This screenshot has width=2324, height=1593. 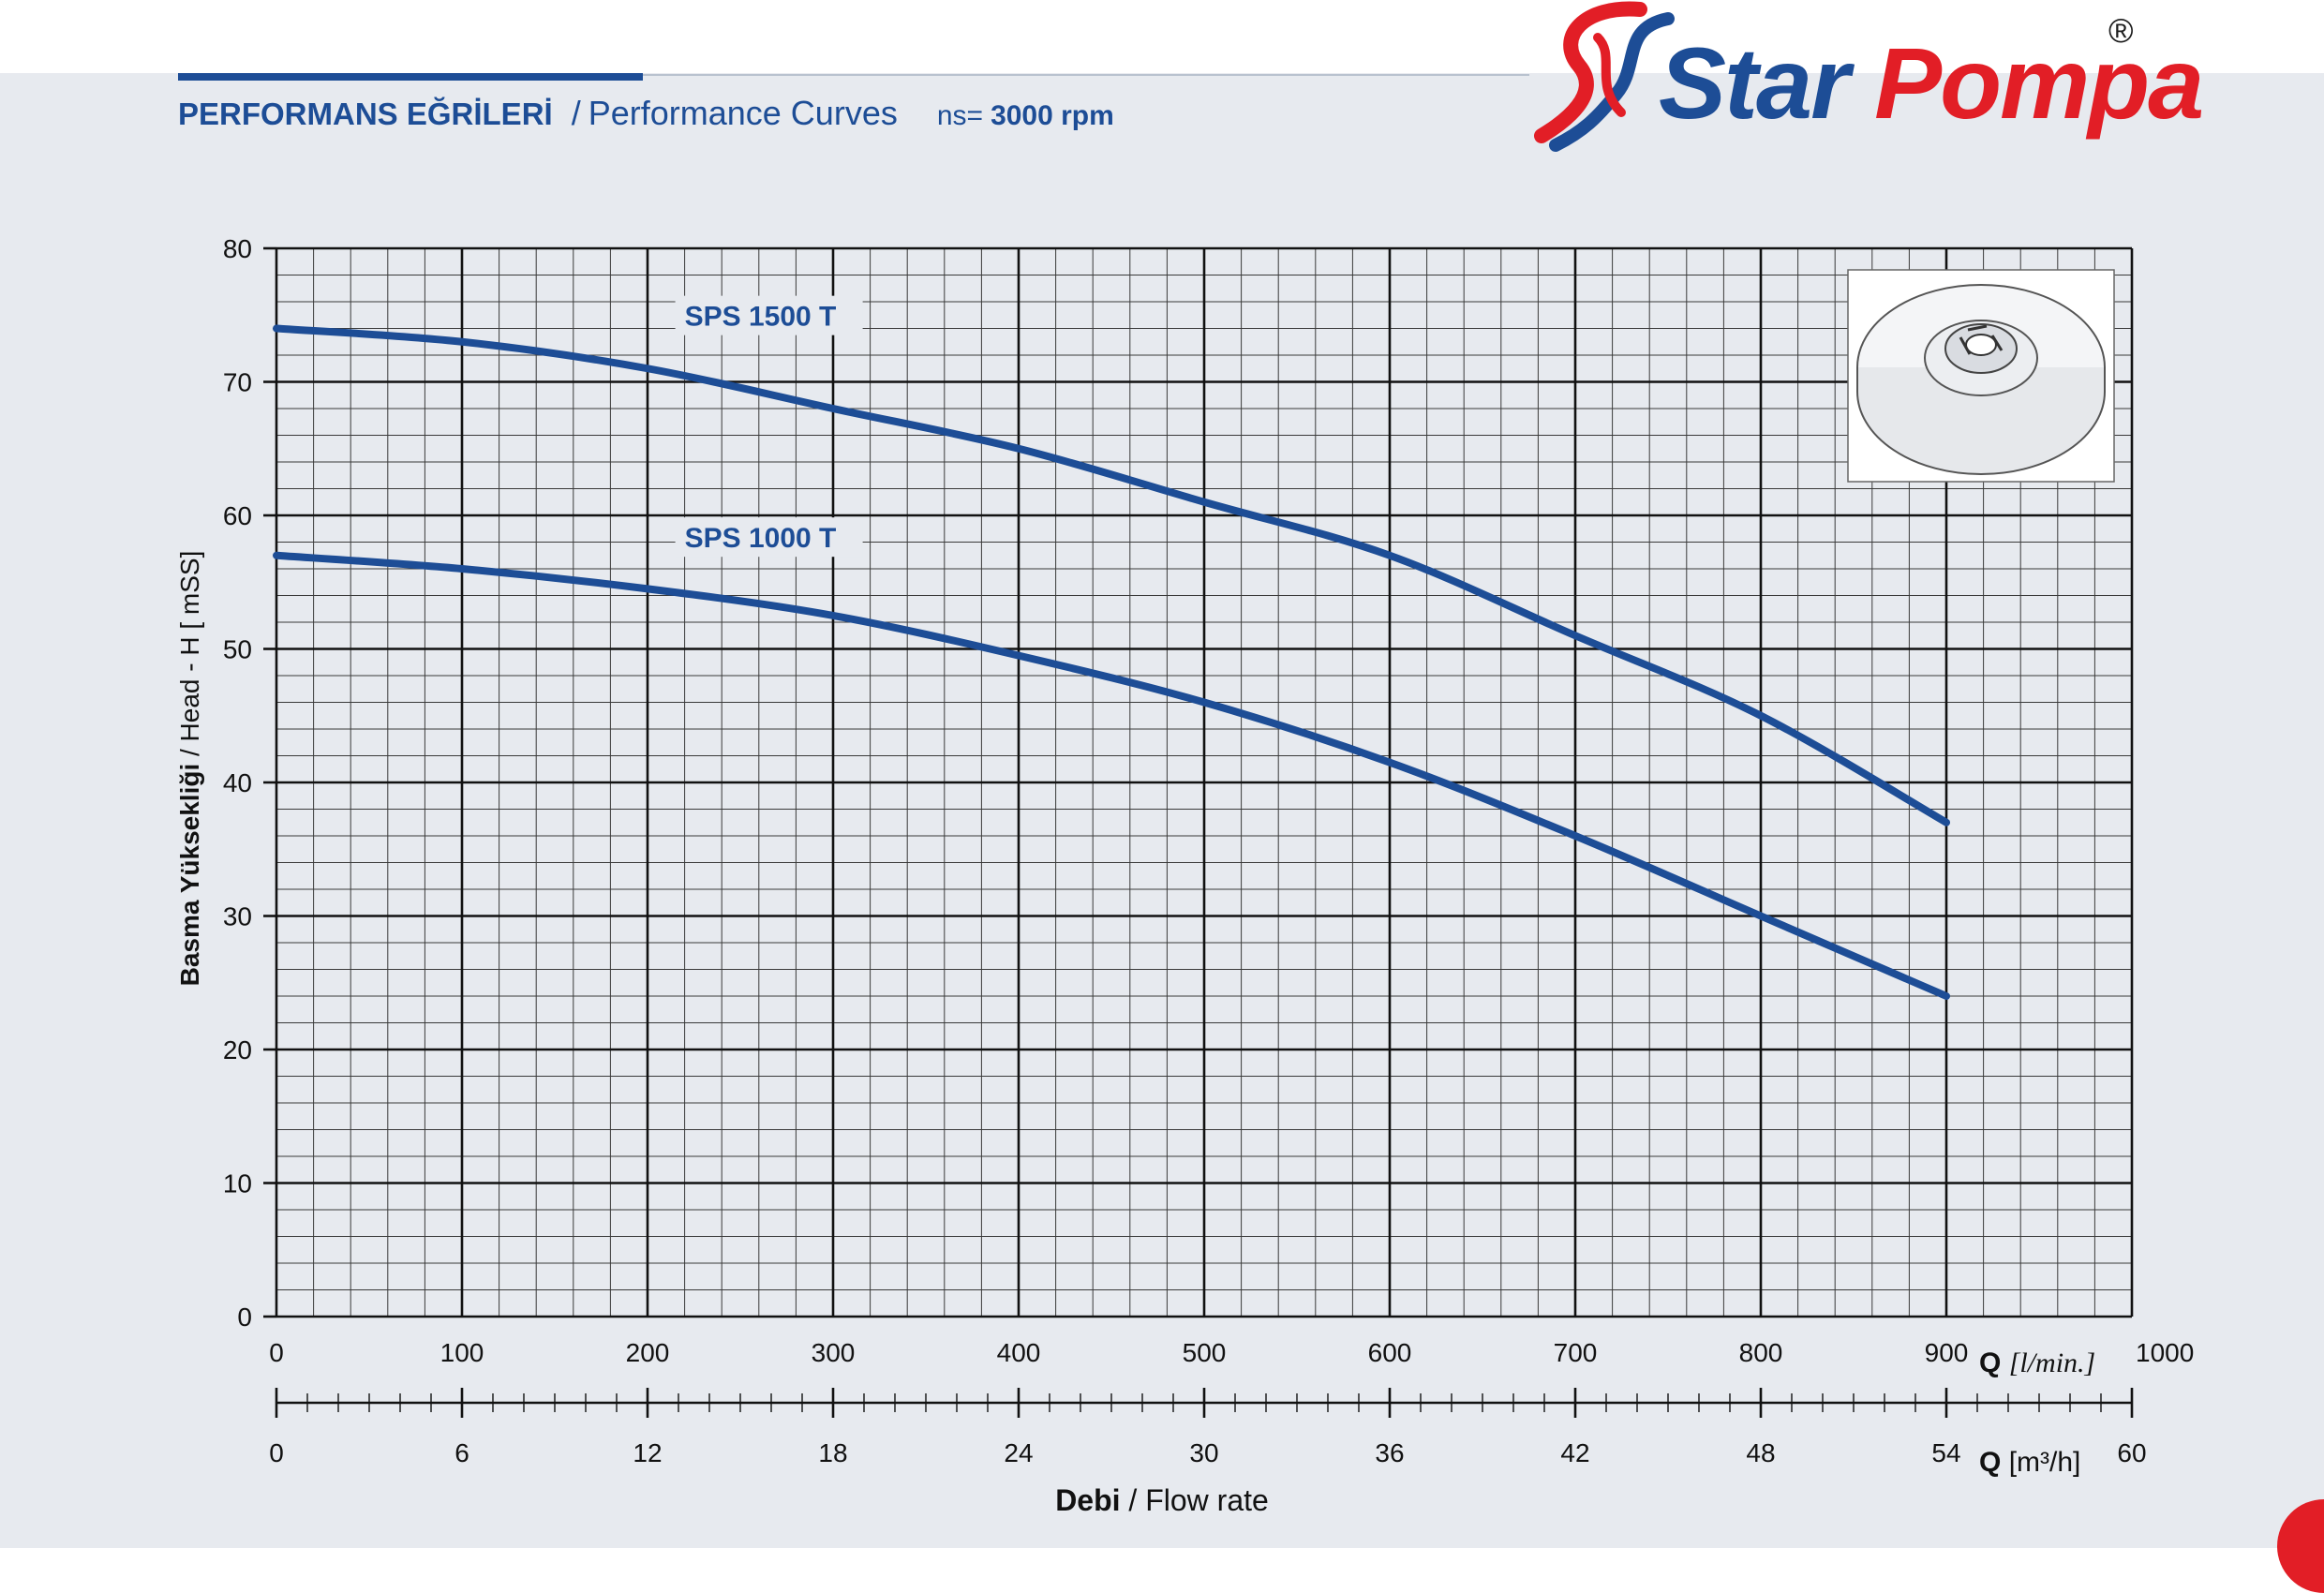 What do you see at coordinates (1052, 115) in the screenshot?
I see `speed-value: 3000 rpm` at bounding box center [1052, 115].